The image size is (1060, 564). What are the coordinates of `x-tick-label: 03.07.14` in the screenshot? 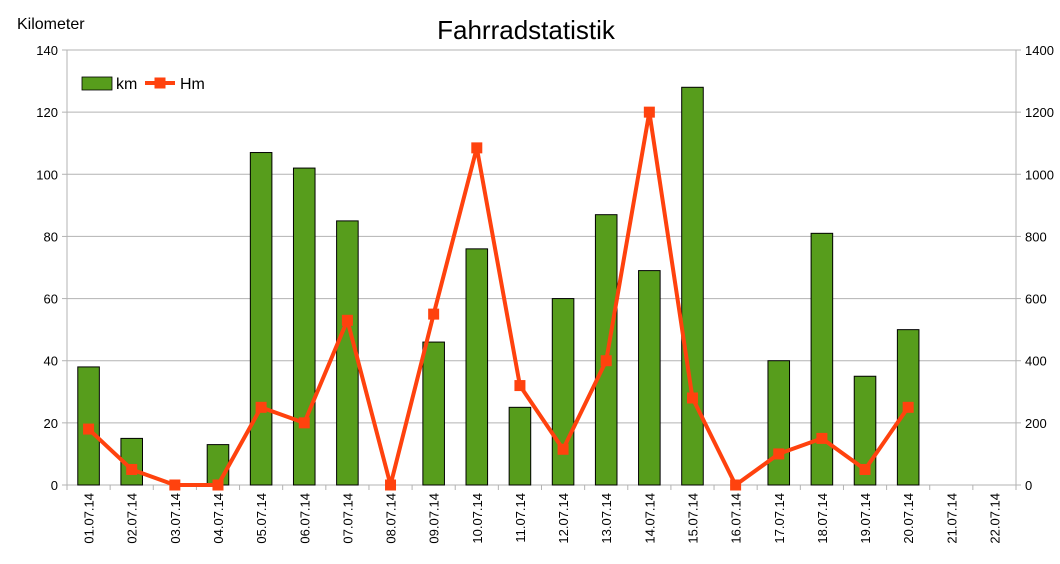 It's located at (175, 518).